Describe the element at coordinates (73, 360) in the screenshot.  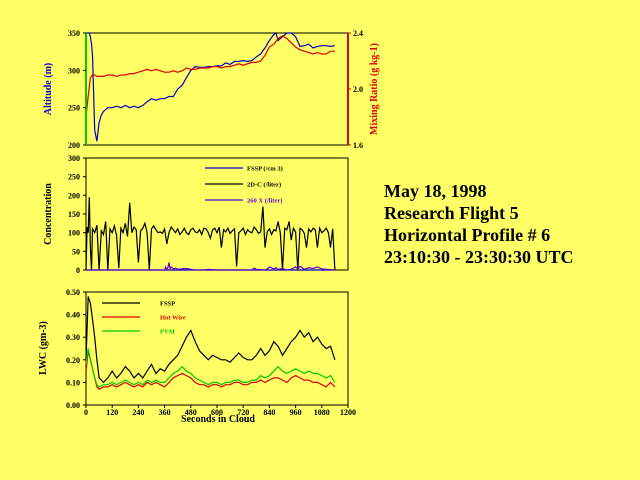
I see `lwc-y-tick-label: 0.20` at that location.